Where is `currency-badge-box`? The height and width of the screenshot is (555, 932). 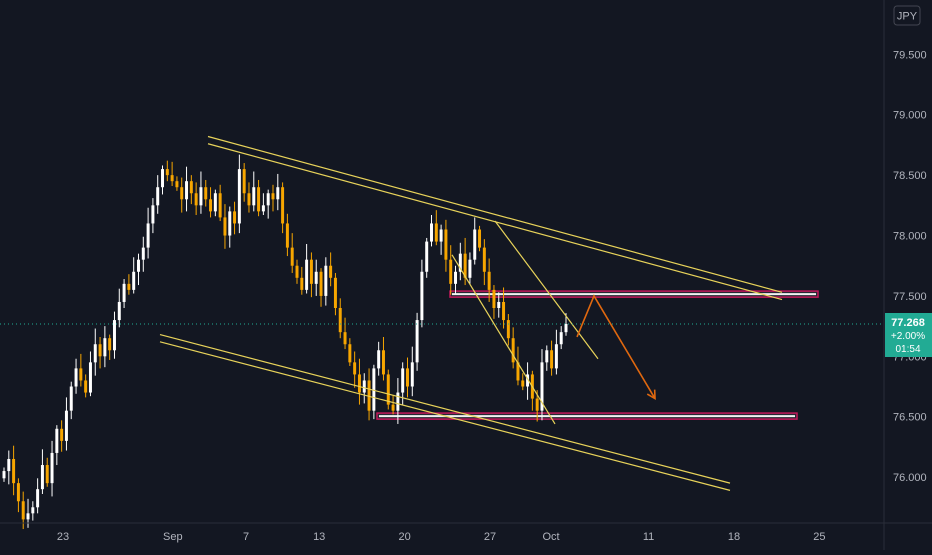
currency-badge-box is located at coordinates (907, 15).